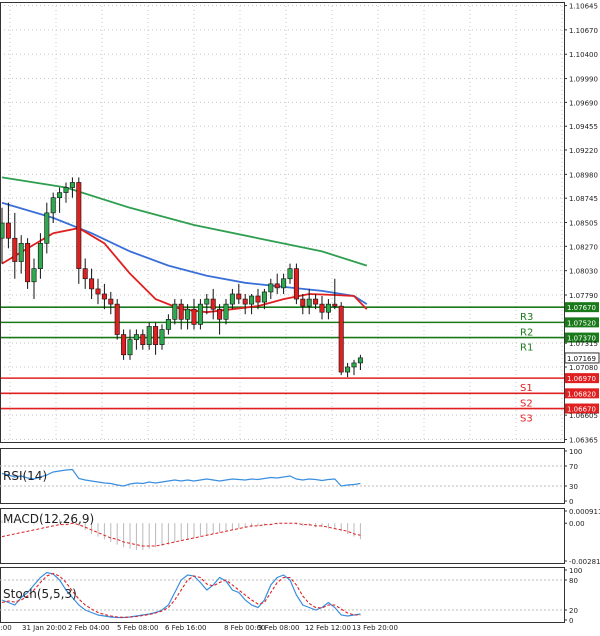 The height and width of the screenshot is (636, 600). What do you see at coordinates (583, 31) in the screenshot?
I see `price-tick-label: 1.10670` at bounding box center [583, 31].